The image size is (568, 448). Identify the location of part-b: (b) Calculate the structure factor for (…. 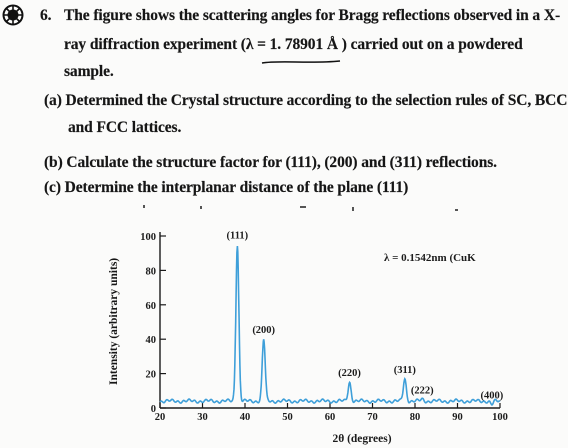
(270, 162).